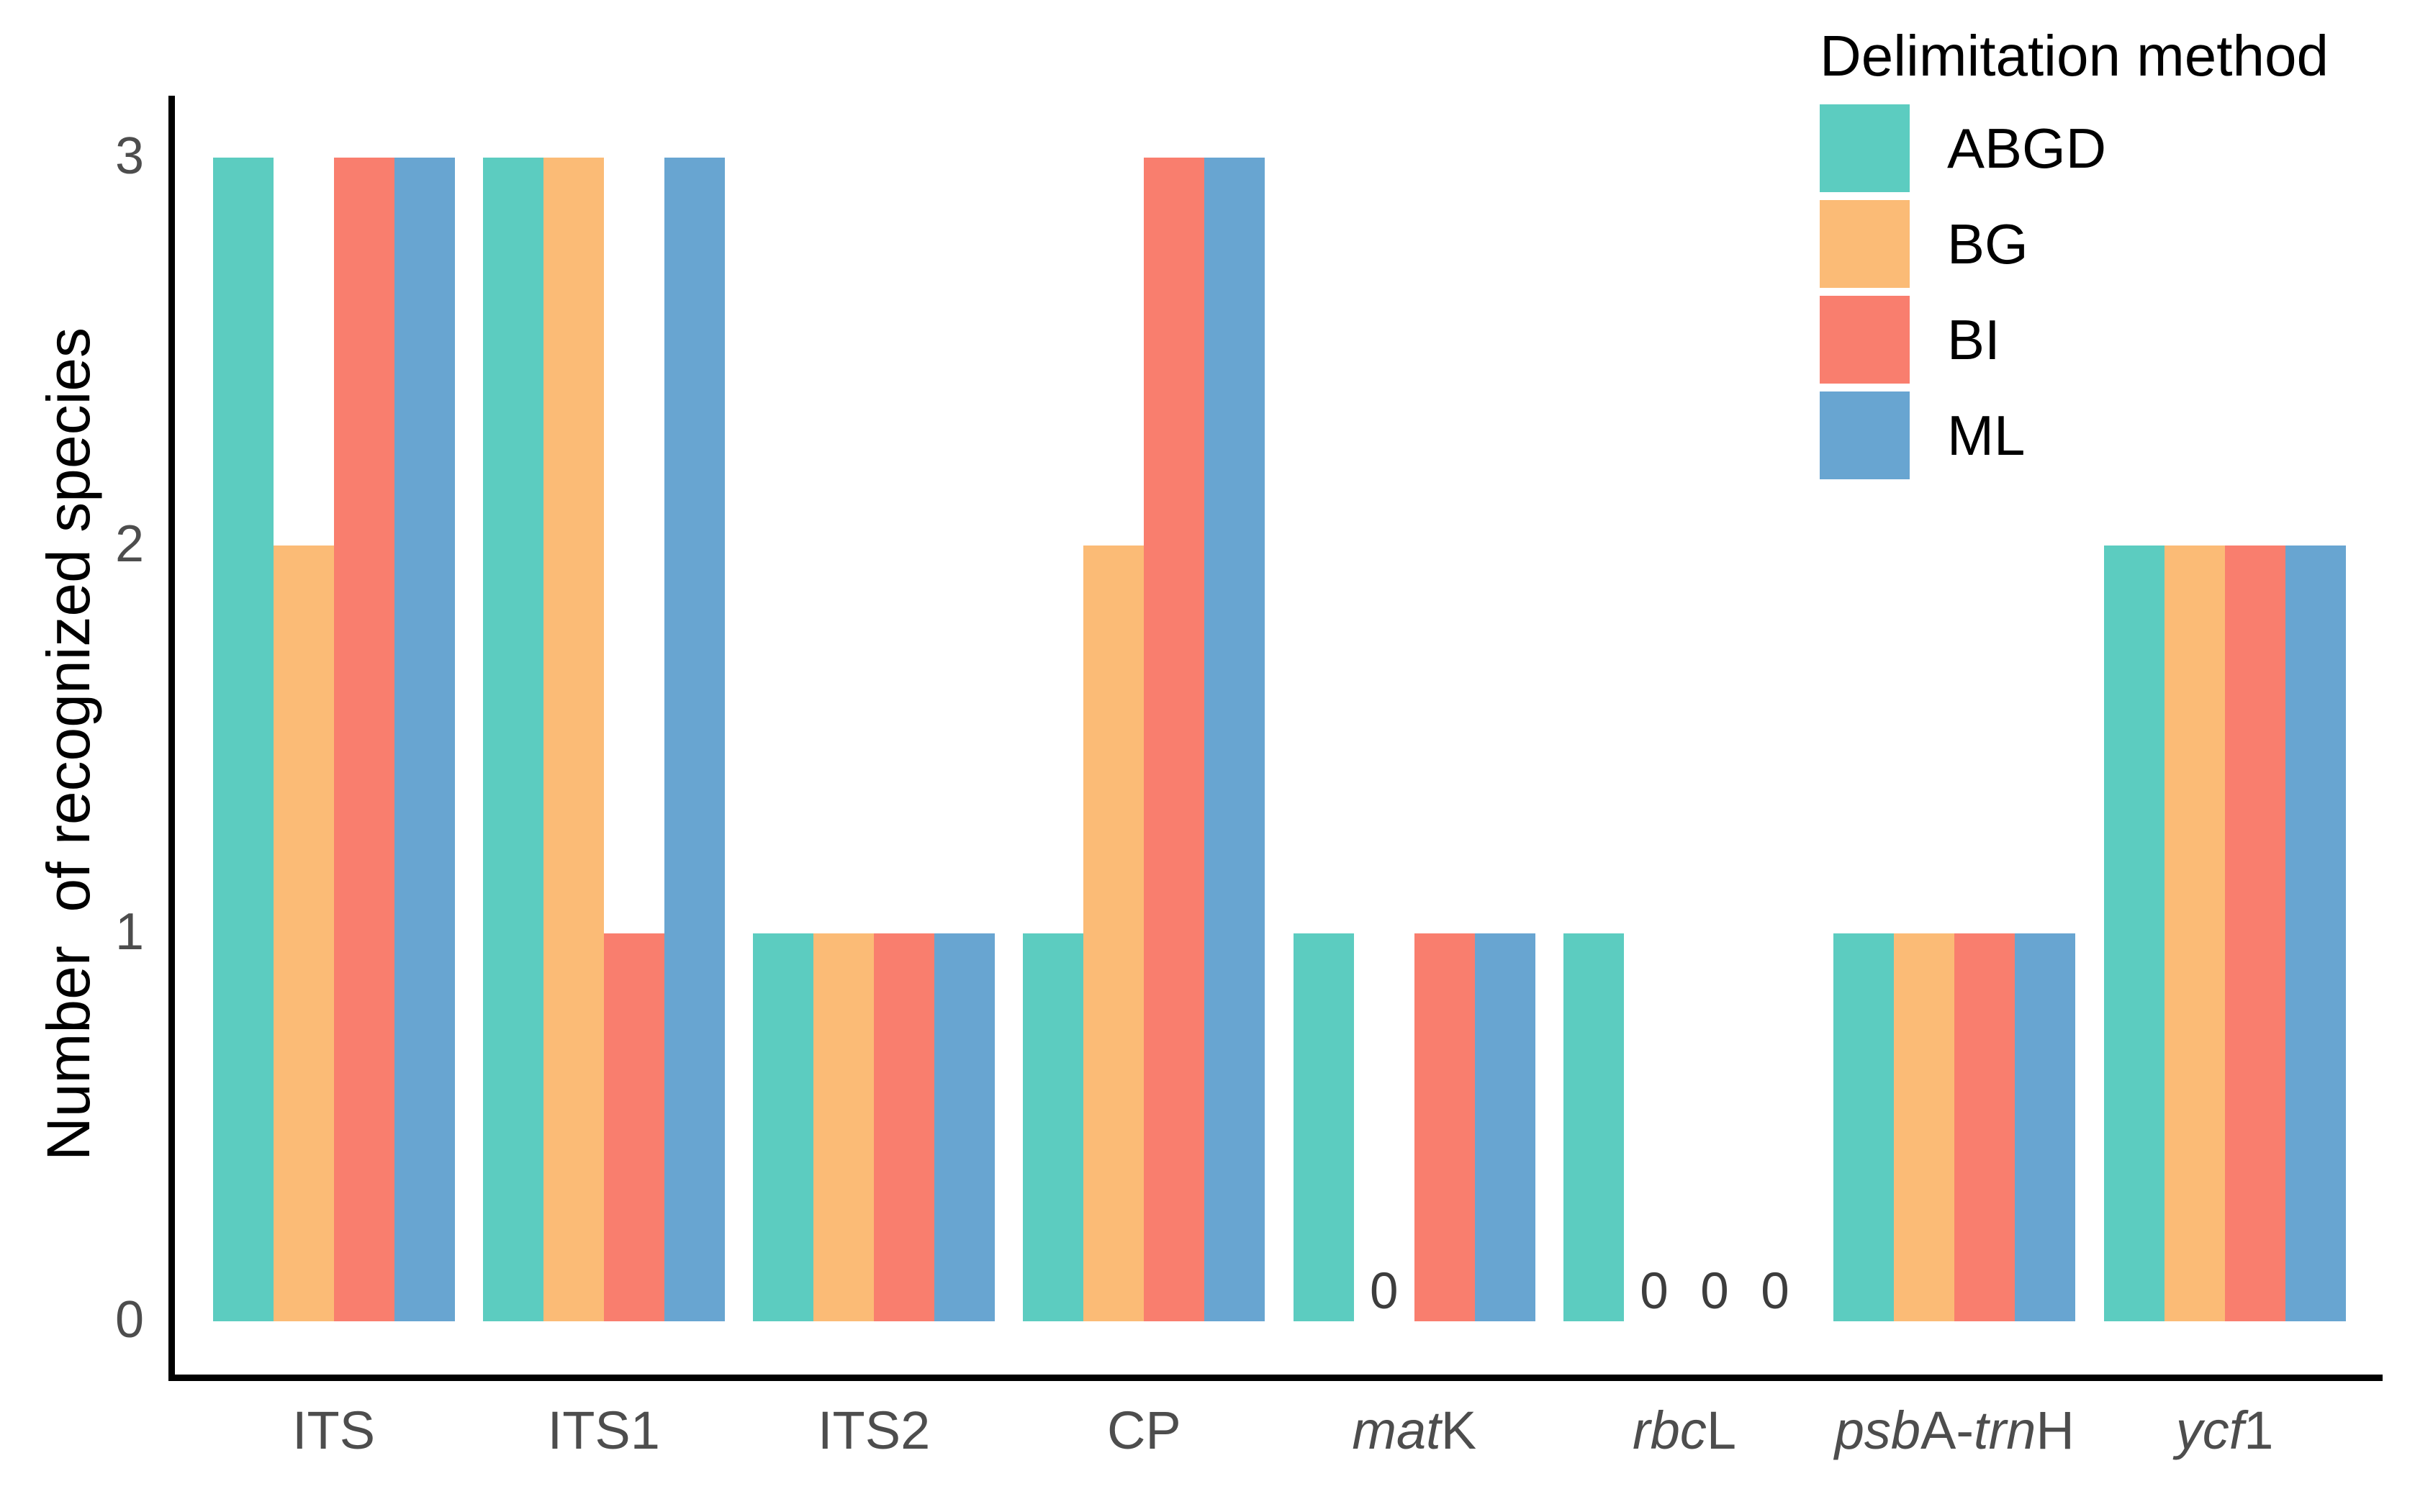 The width and height of the screenshot is (2415, 1512). What do you see at coordinates (1984, 1127) in the screenshot?
I see `bar-psbA-trnH-BI` at bounding box center [1984, 1127].